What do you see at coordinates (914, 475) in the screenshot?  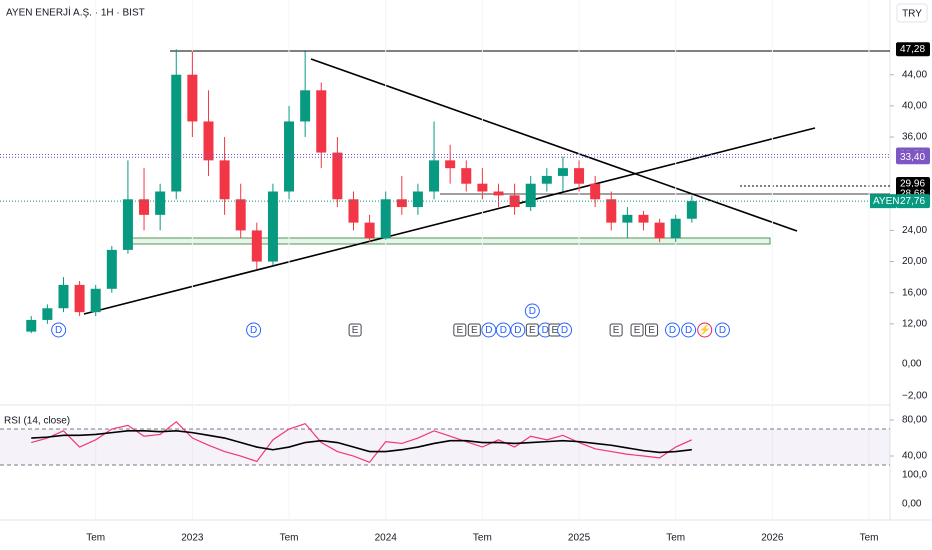 I see `axis-label: 100,0` at bounding box center [914, 475].